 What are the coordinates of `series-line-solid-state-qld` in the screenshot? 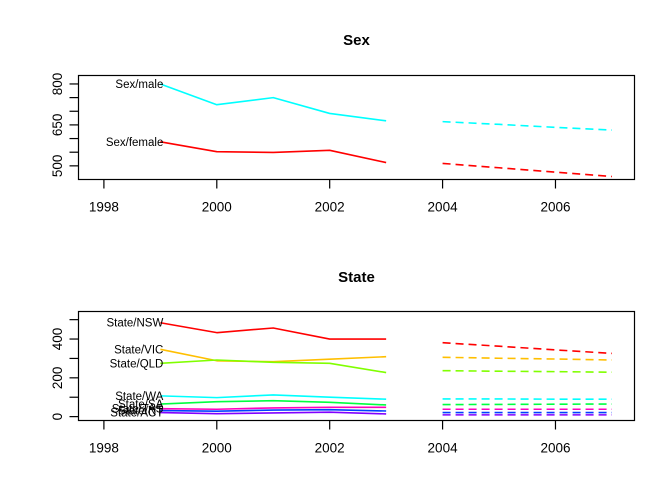 It's located at (273, 366).